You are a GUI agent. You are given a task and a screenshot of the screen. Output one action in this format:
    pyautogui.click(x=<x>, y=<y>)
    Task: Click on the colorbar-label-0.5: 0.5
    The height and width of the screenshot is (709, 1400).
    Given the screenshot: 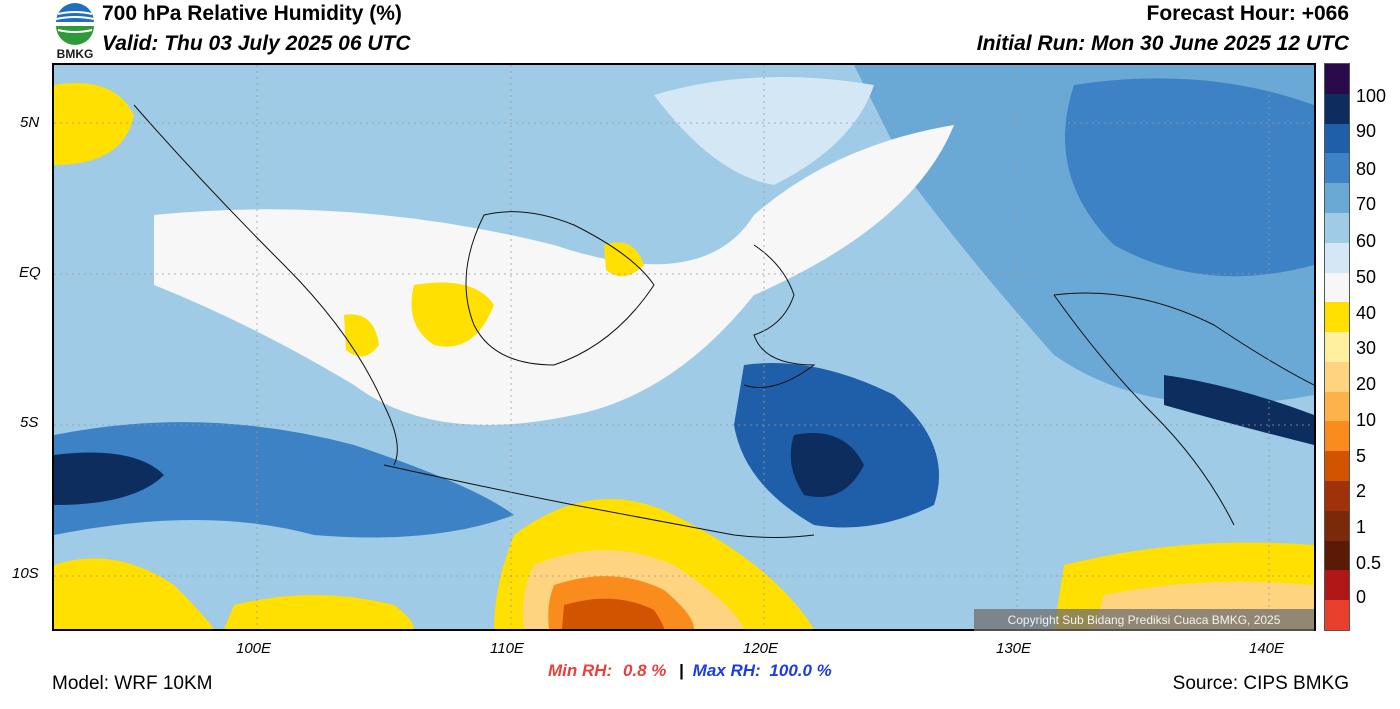 What is the action you would take?
    pyautogui.click(x=1369, y=563)
    